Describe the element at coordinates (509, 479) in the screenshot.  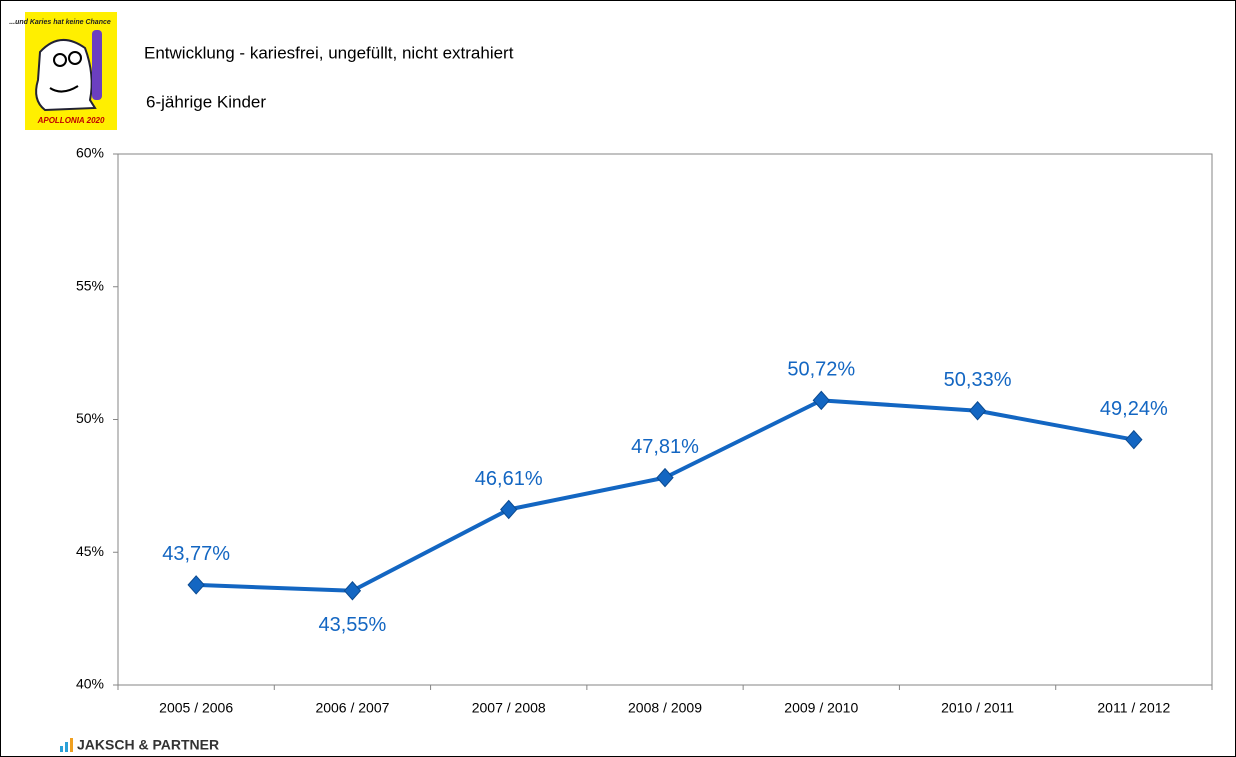
I see `data-label: 46,61%` at that location.